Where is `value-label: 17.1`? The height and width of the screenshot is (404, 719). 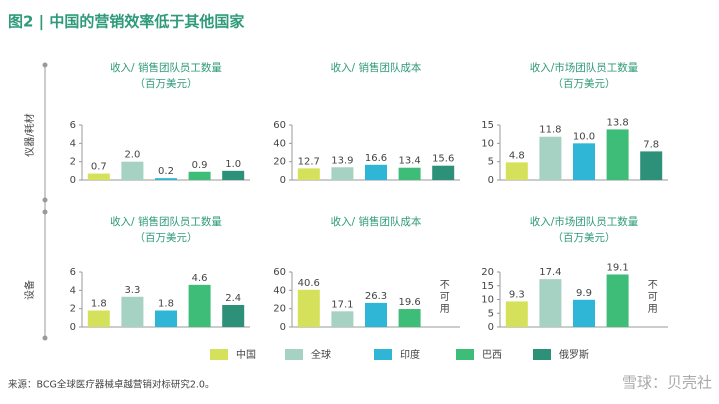
value-label: 17.1 is located at coordinates (342, 304).